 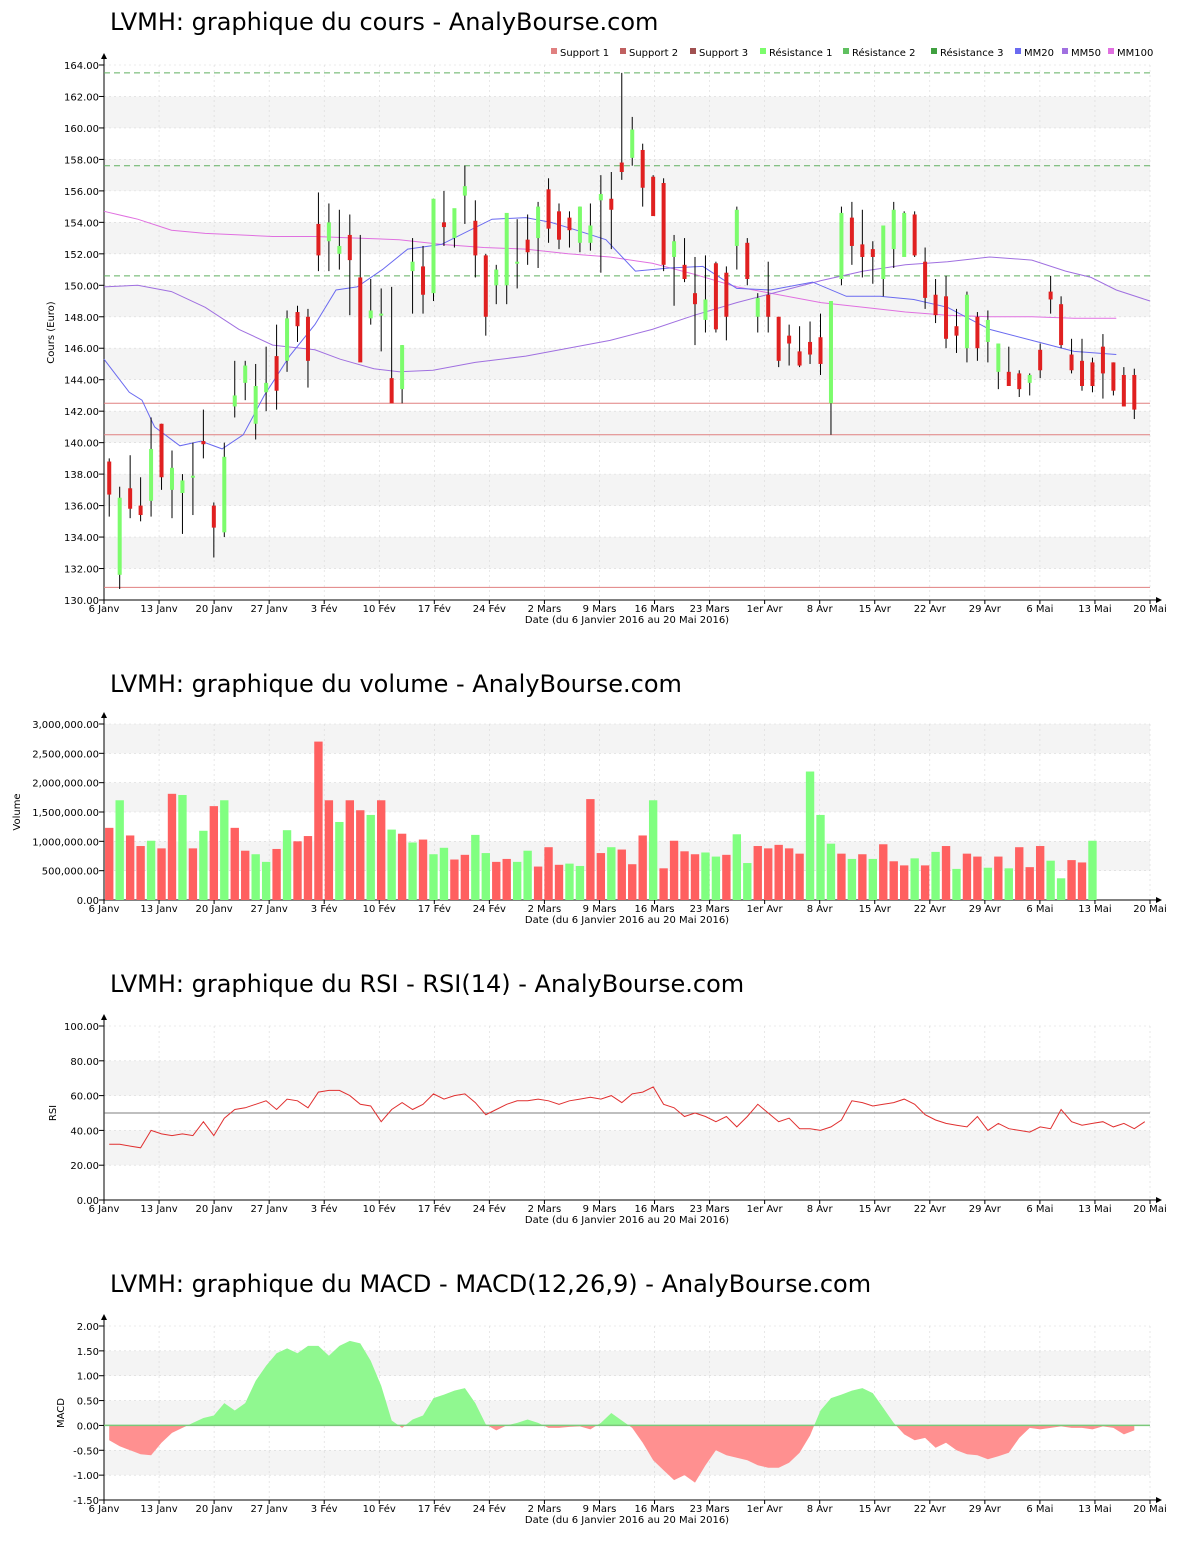 I want to click on x-tick-label: 1er Avr, so click(x=765, y=1209).